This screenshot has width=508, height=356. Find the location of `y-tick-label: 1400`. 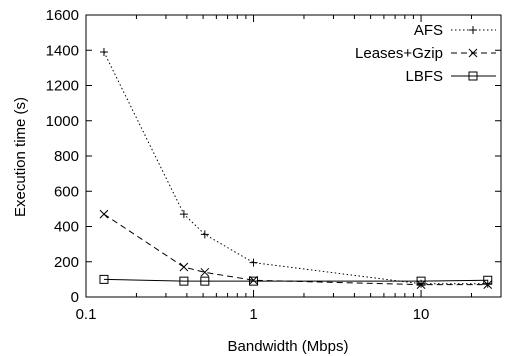

y-tick-label: 1400 is located at coordinates (62, 50).